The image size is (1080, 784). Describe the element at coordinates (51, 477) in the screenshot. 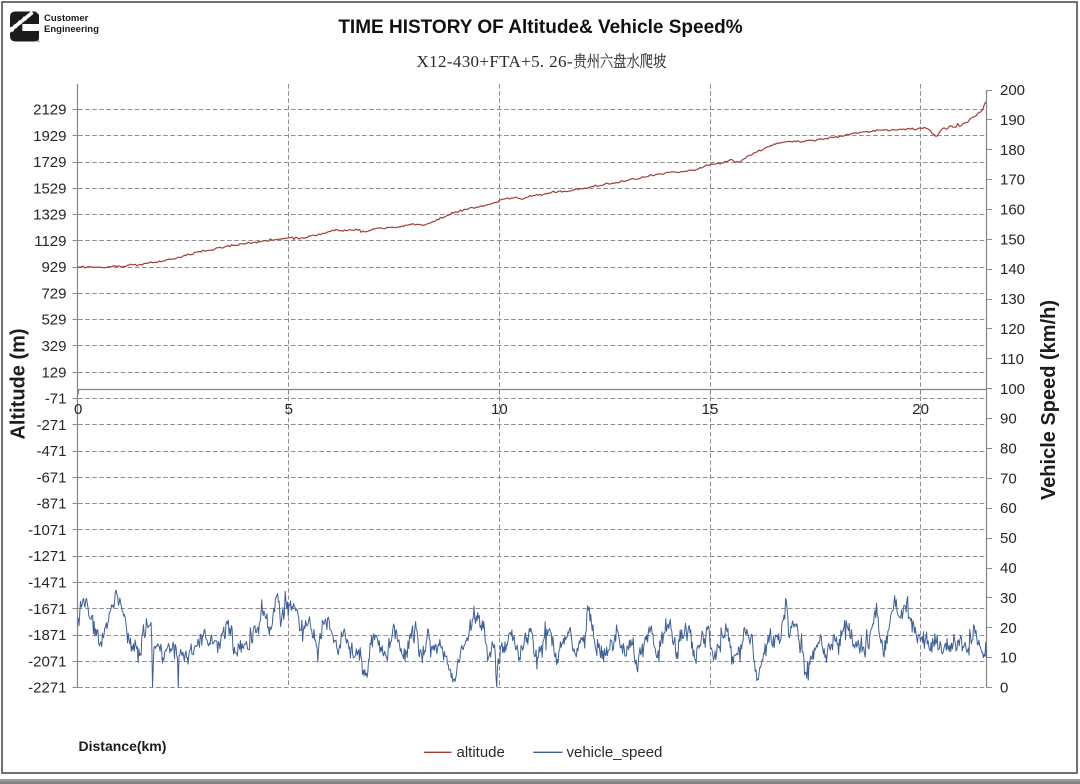

I see `svg-text: -671` at that location.